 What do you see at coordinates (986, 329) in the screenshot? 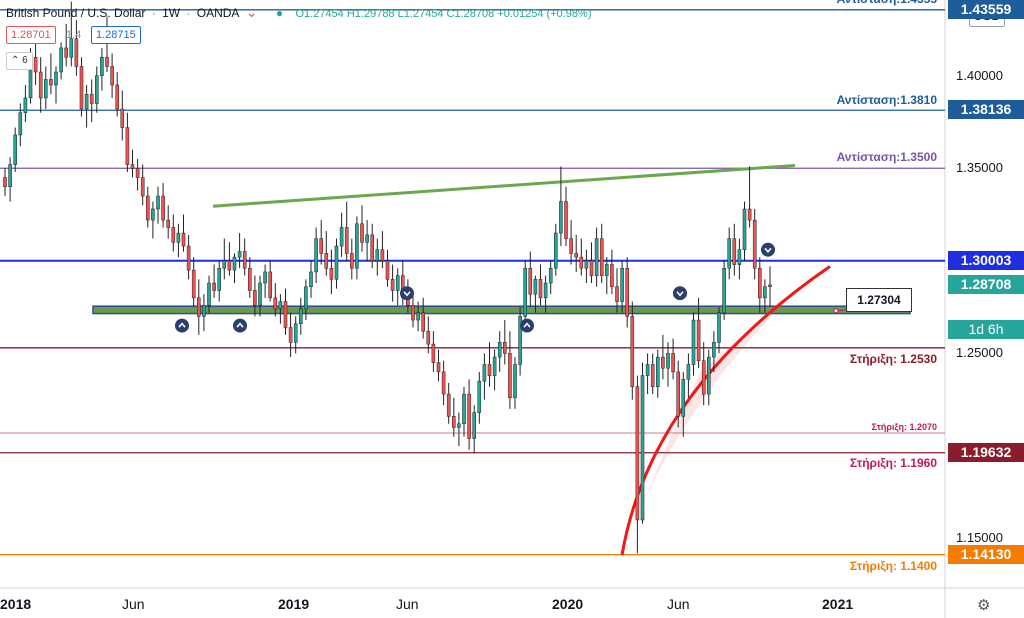
I see `countdown-tag: 1d 6h` at bounding box center [986, 329].